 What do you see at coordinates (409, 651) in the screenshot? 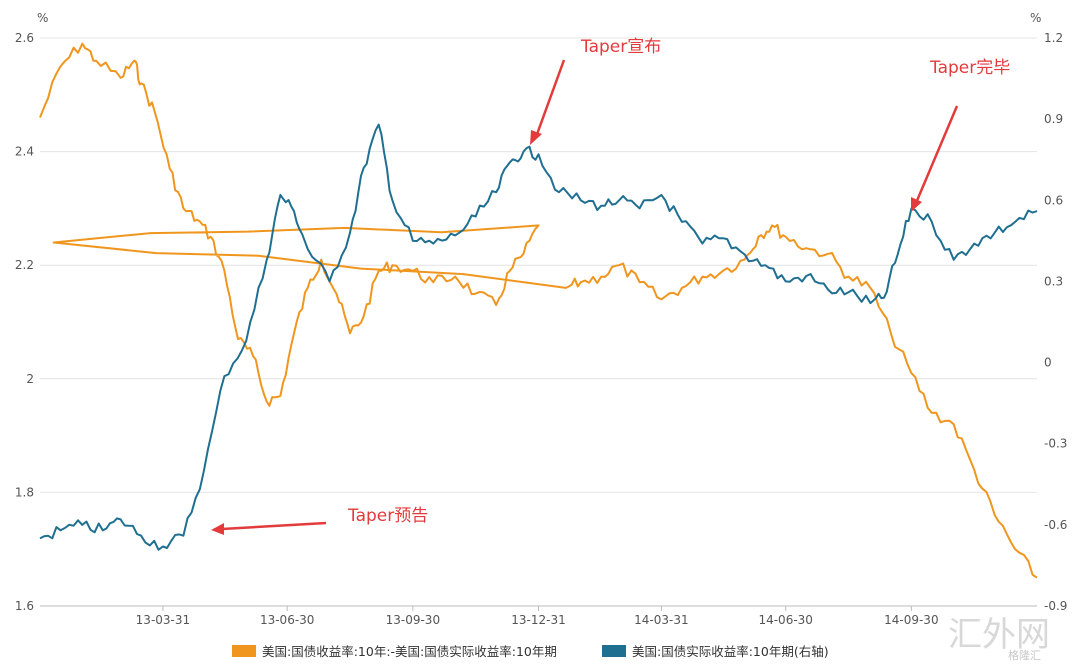
I see `legend-label-orange: 美国:国债收益率:10年:-美国:国债实际收益率:10年期` at bounding box center [409, 651].